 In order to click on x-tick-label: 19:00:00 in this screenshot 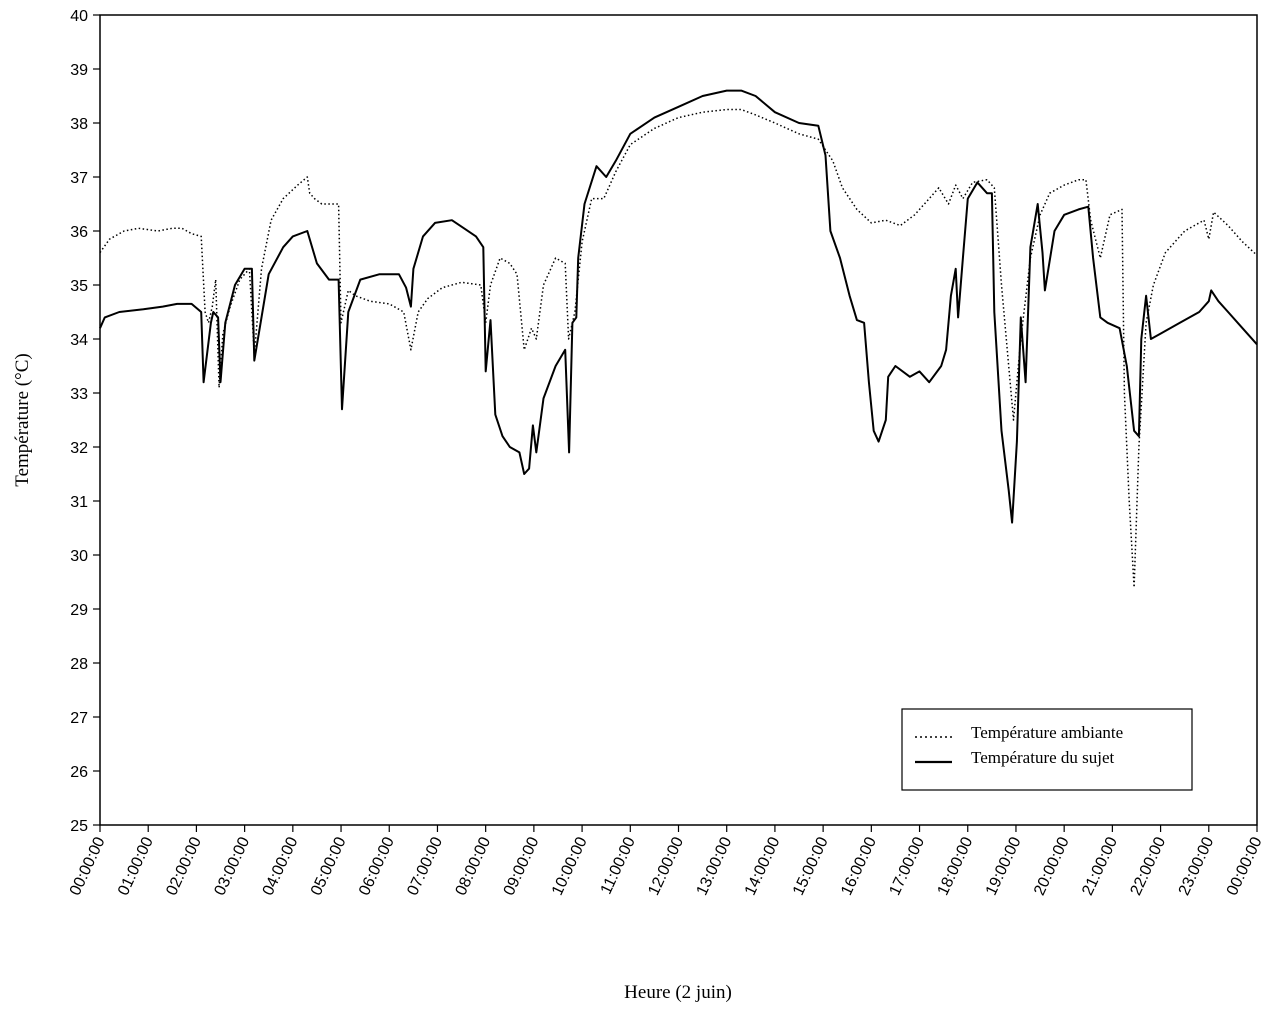, I will do `click(1004, 866)`.